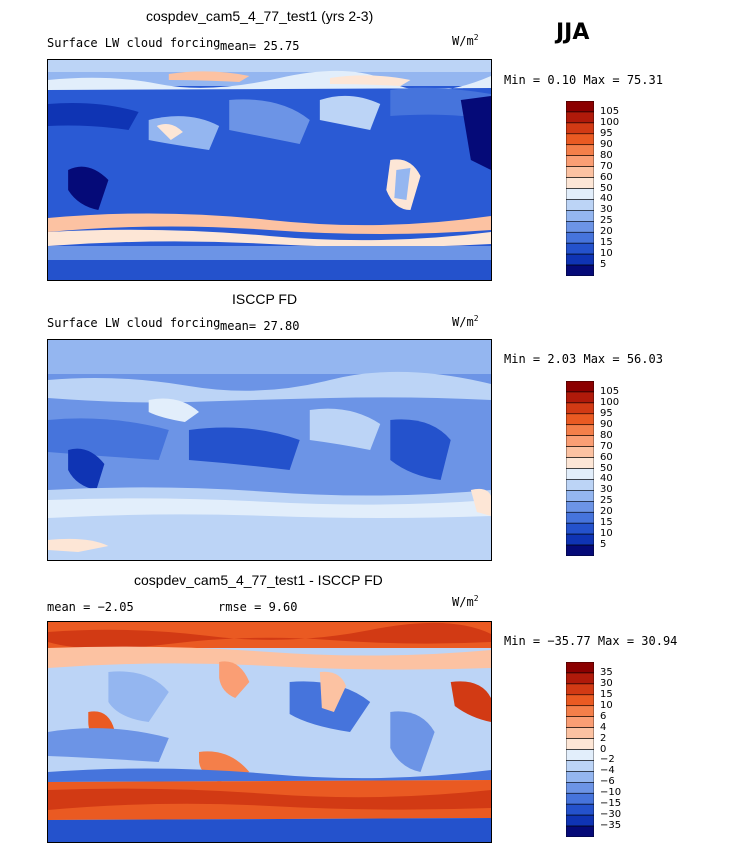 This screenshot has width=733, height=847. What do you see at coordinates (90, 607) in the screenshot?
I see `panel-3-mean: mean = −2.05` at bounding box center [90, 607].